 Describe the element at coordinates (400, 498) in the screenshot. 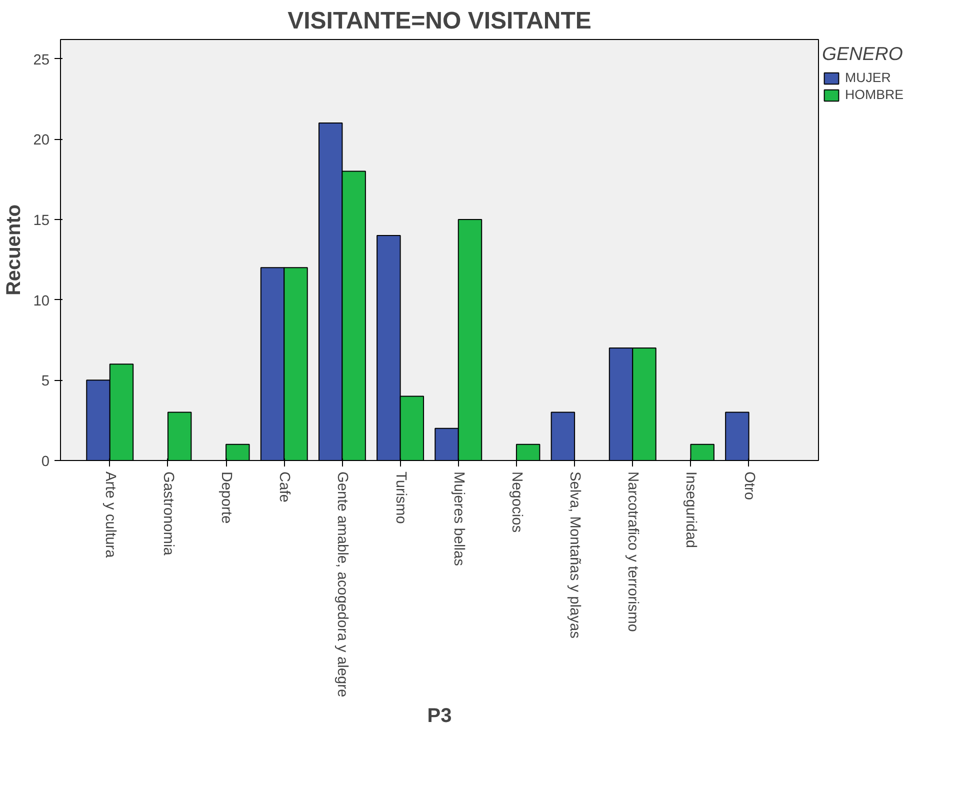

I see `x-tick-label: Turismo` at that location.